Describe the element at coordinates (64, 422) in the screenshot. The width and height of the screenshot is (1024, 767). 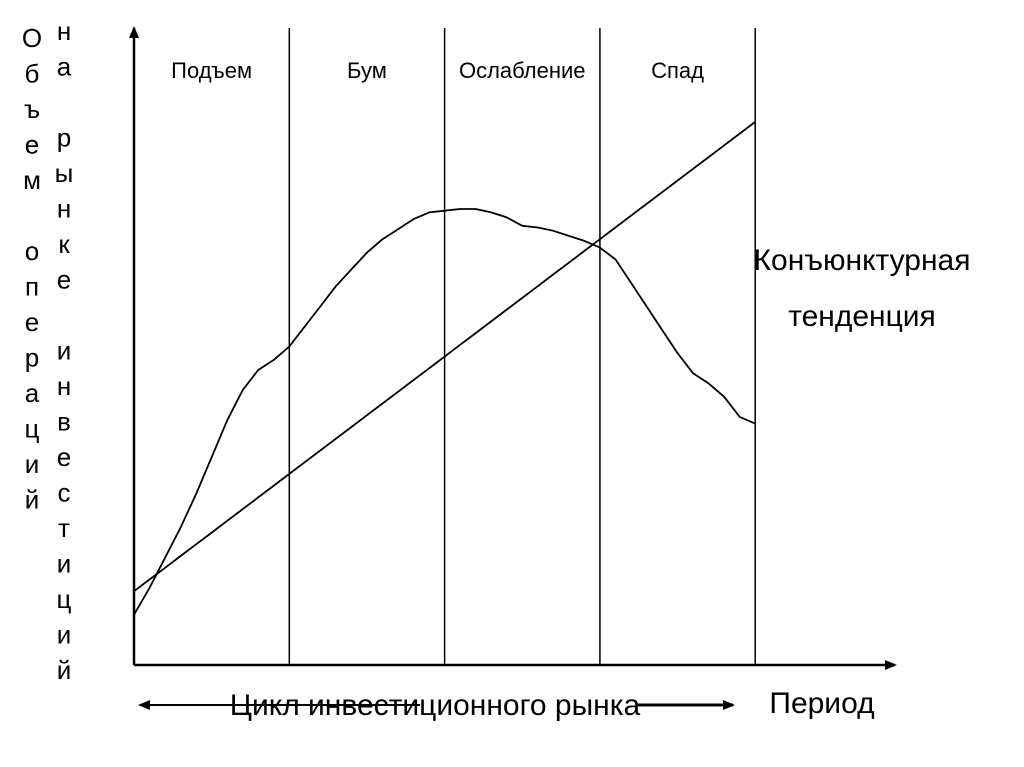
I see `y-axis-label-char: в` at that location.